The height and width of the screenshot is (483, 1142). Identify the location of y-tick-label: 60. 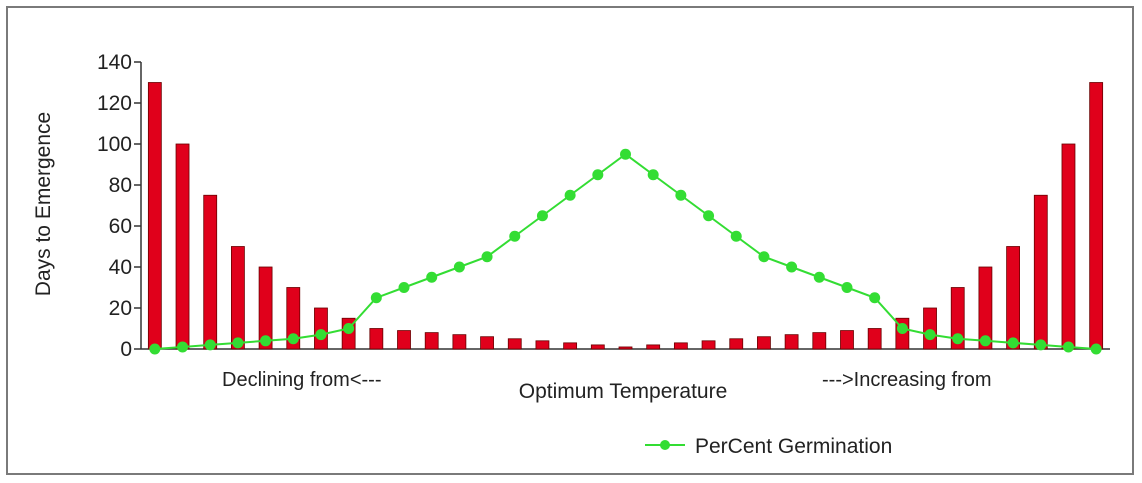
(120, 226).